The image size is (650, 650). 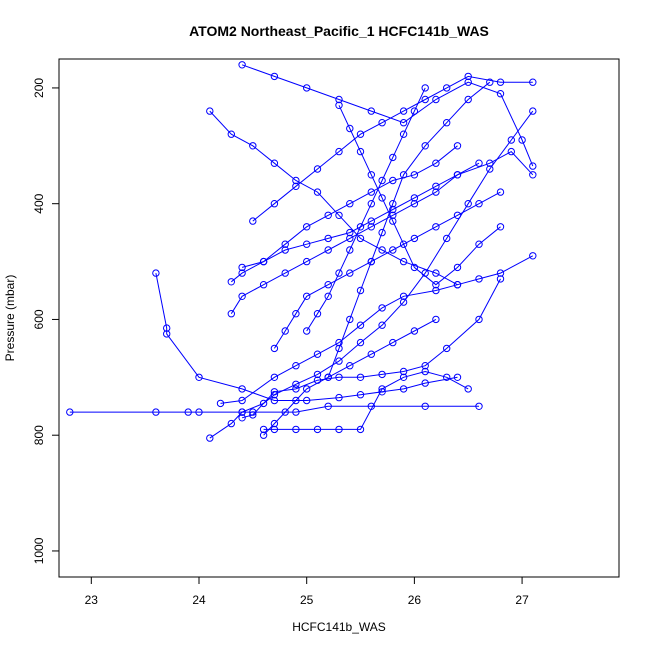 I want to click on x-tick-label: 27, so click(x=522, y=600).